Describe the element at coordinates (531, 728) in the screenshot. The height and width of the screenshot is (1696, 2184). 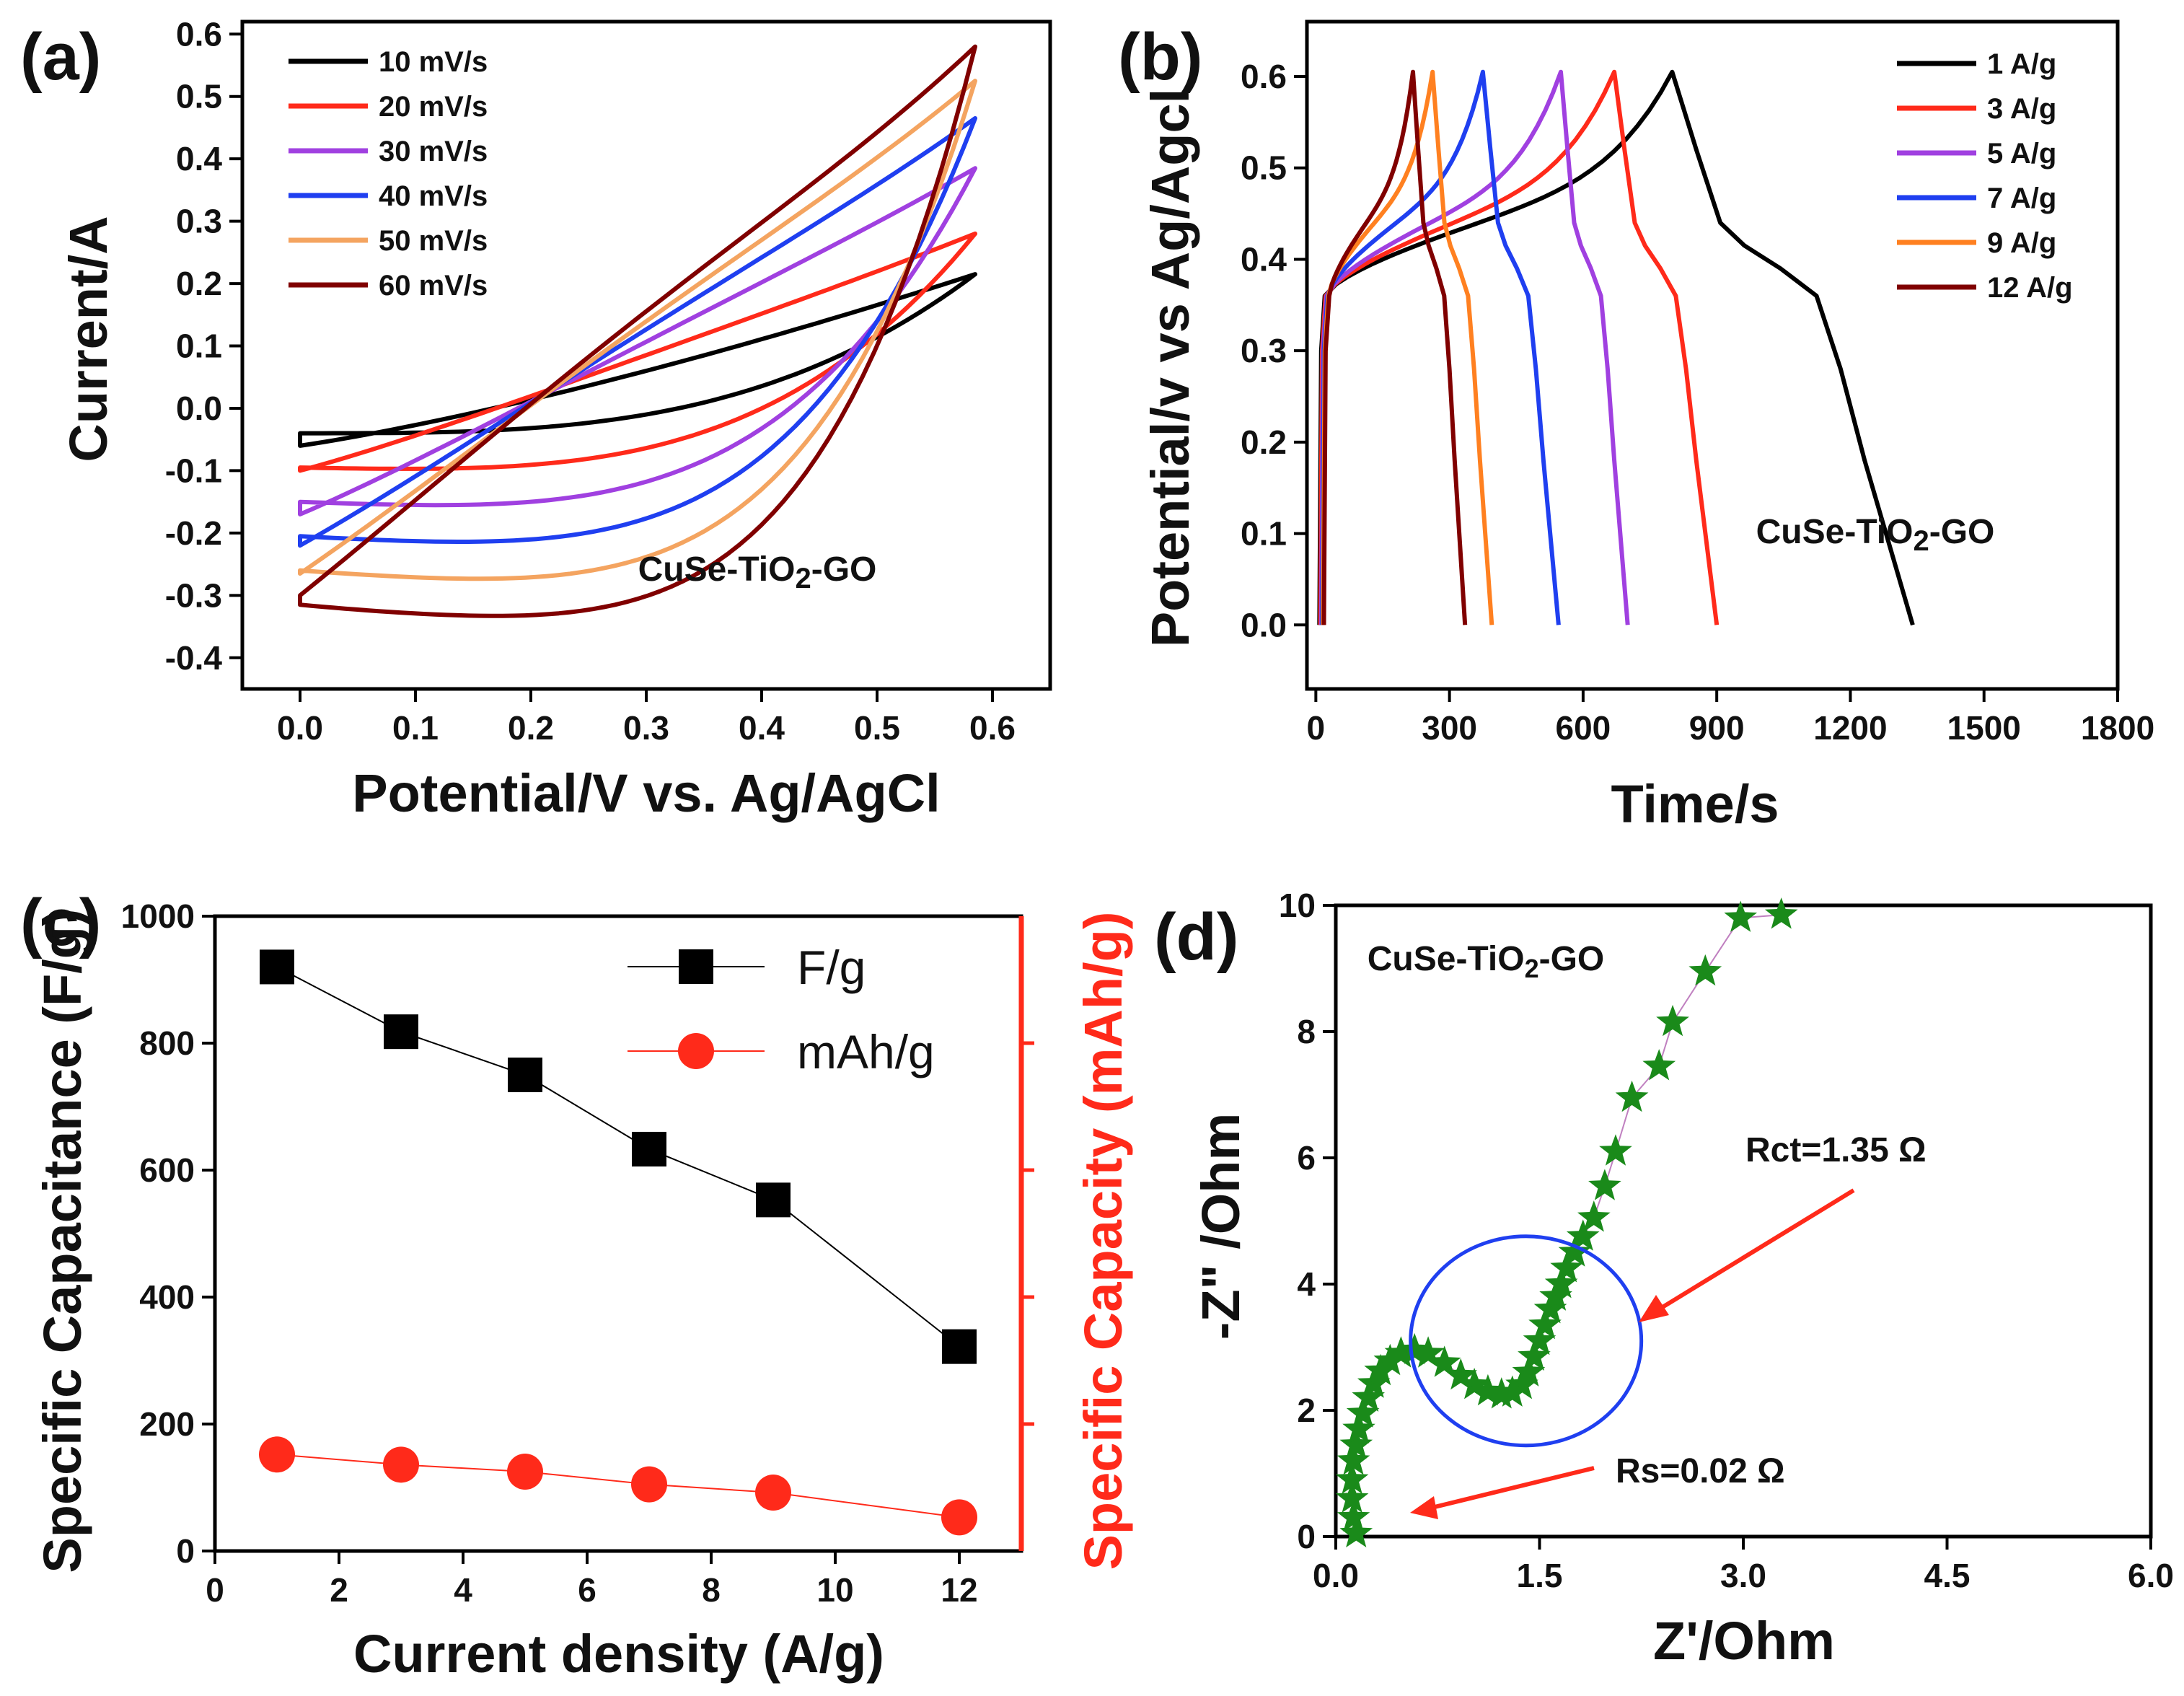
I see `x-tick-label: 0.2` at that location.